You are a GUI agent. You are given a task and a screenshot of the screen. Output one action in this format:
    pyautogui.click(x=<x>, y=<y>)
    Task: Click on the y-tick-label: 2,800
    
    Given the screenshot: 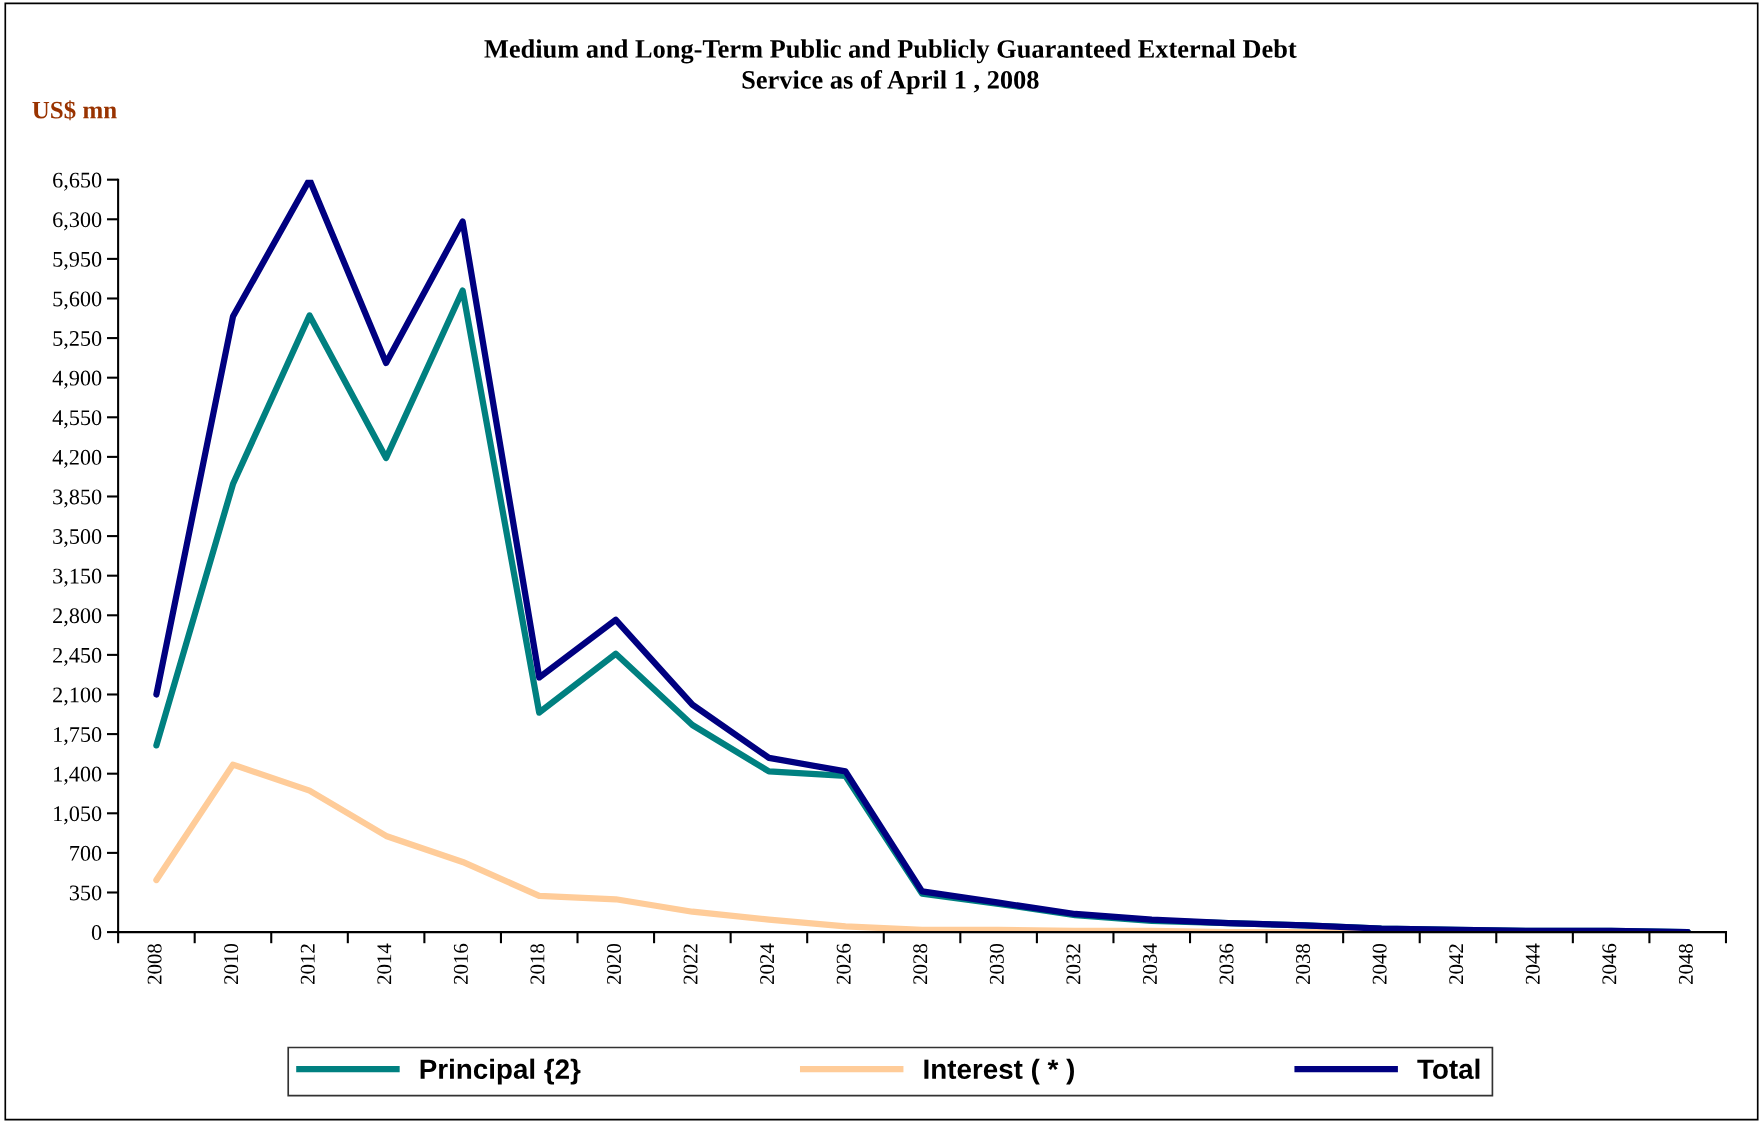 What is the action you would take?
    pyautogui.click(x=77, y=617)
    